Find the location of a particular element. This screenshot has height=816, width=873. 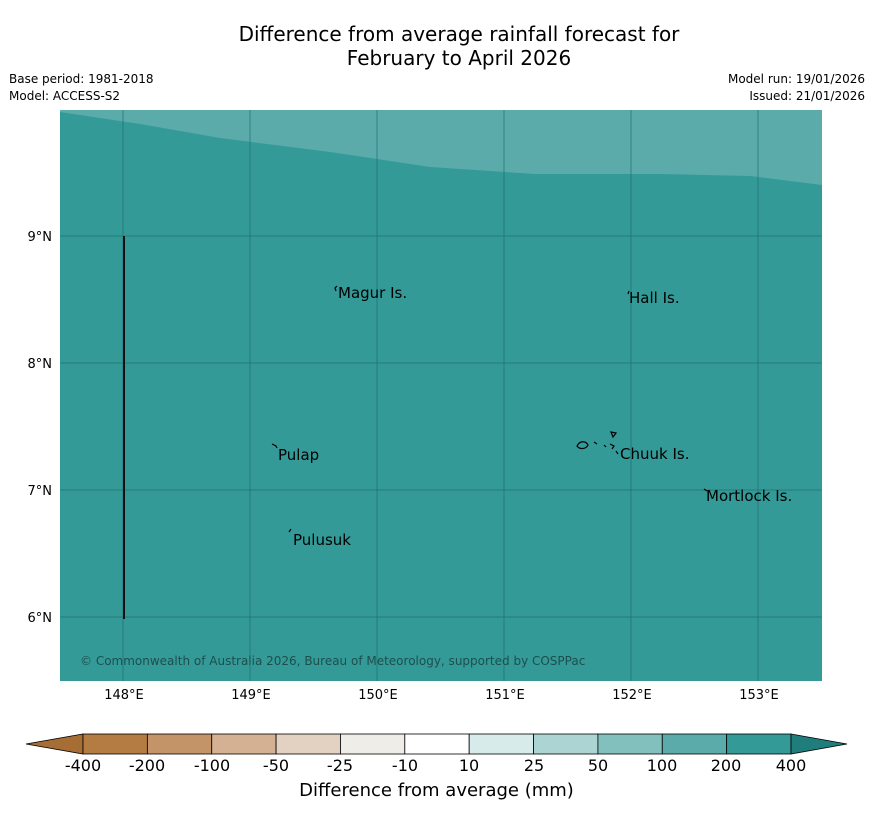

cbar-tick: 25 is located at coordinates (534, 765).